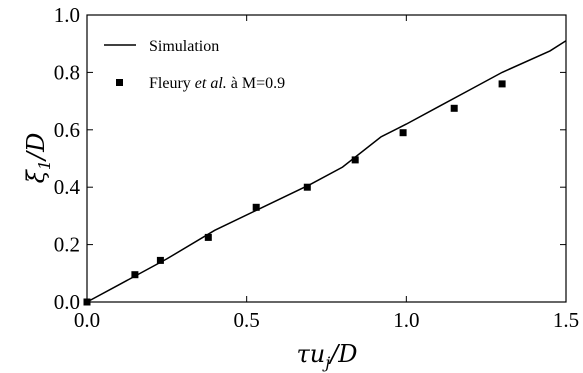  Describe the element at coordinates (247, 320) in the screenshot. I see `x-tick-label: 0.5` at that location.